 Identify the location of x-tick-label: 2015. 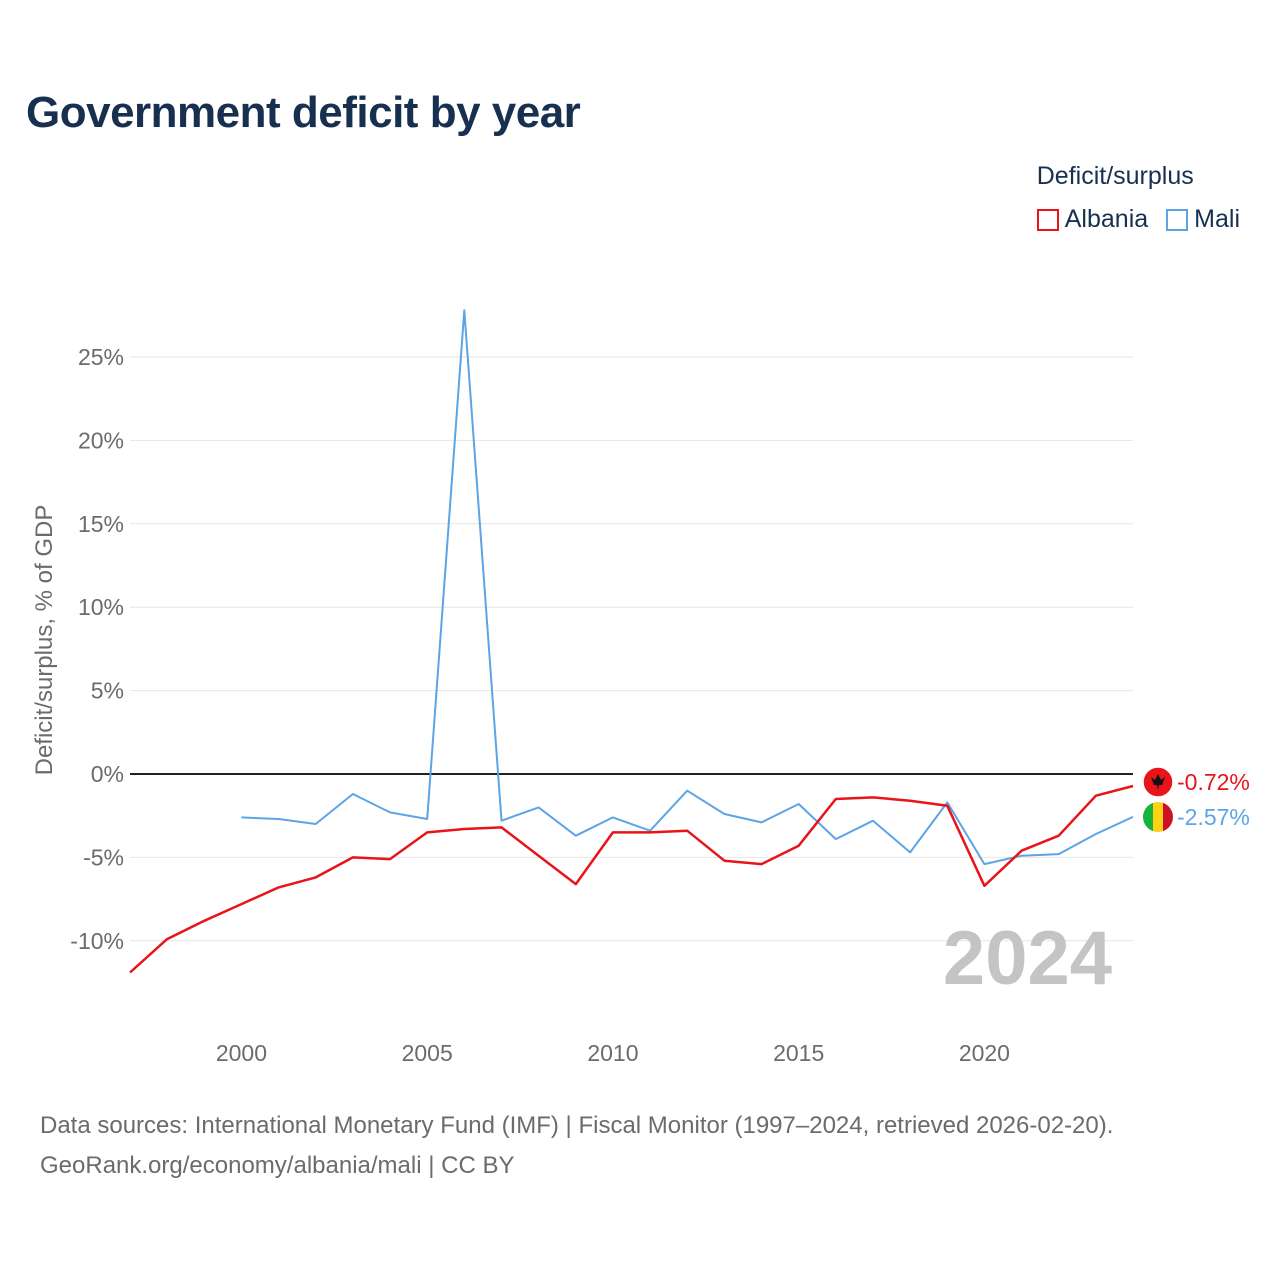
(798, 1053).